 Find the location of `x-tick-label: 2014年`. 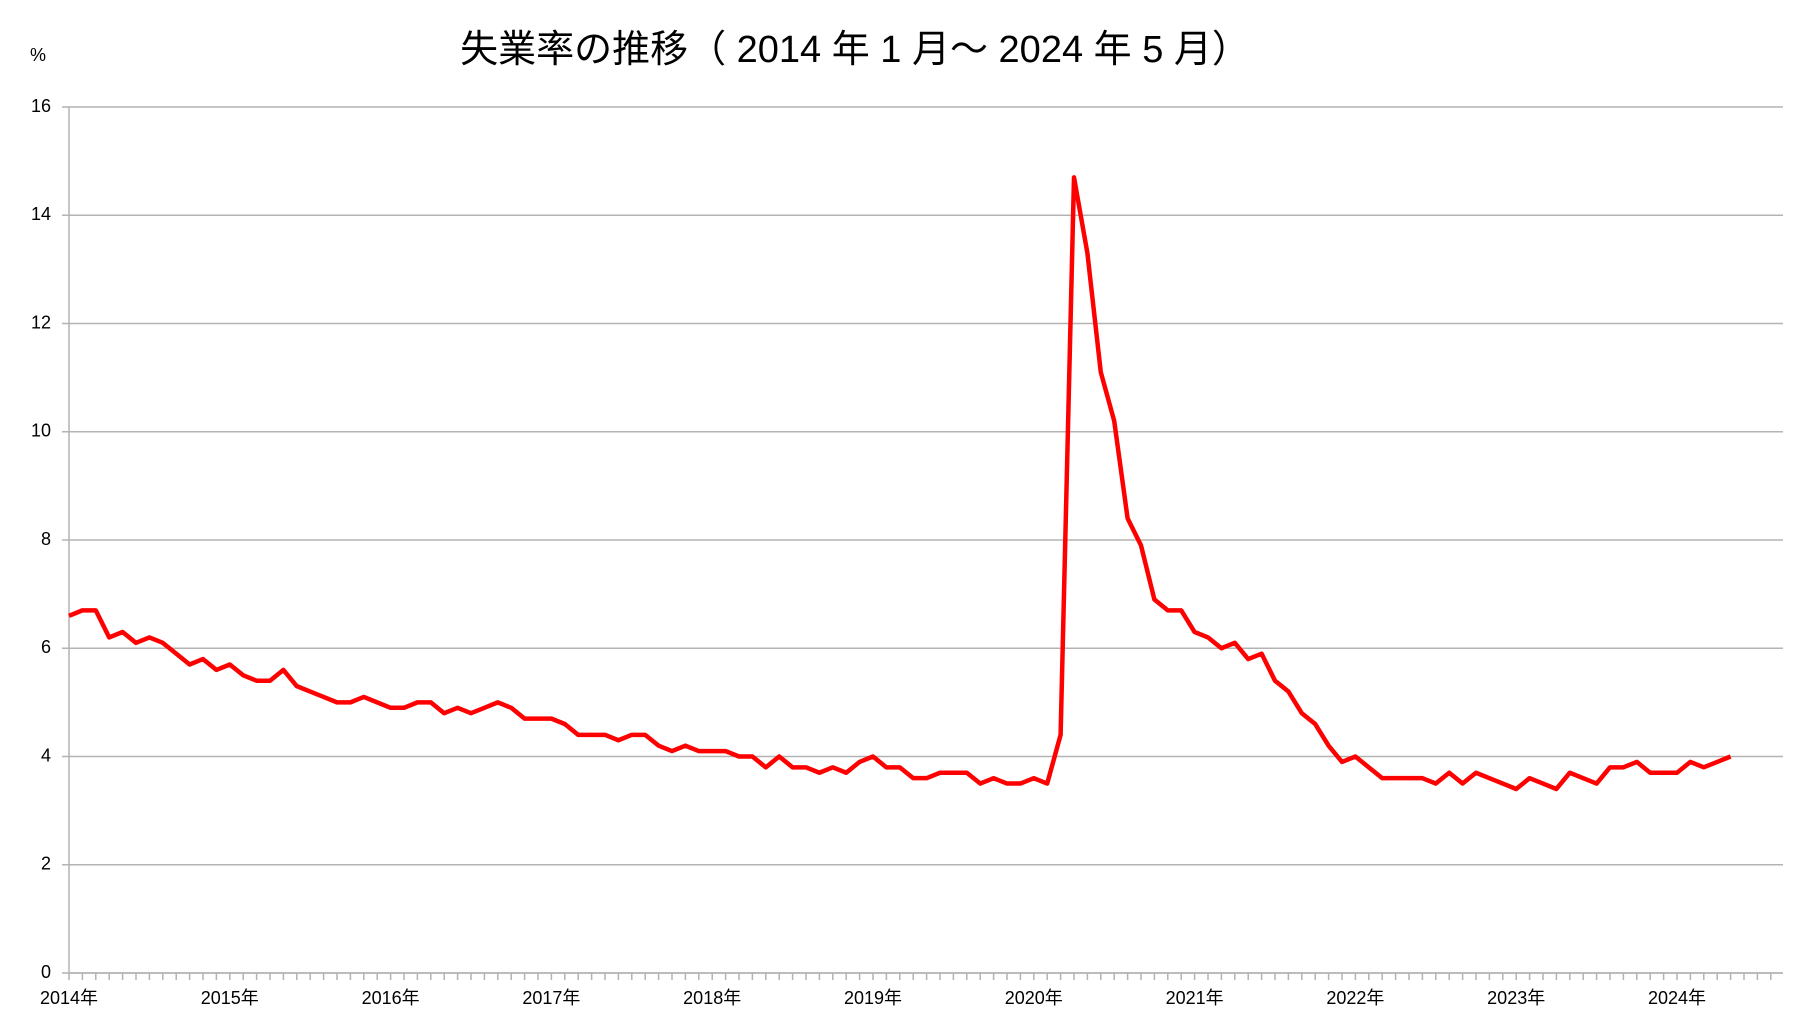

x-tick-label: 2014年 is located at coordinates (69, 998).